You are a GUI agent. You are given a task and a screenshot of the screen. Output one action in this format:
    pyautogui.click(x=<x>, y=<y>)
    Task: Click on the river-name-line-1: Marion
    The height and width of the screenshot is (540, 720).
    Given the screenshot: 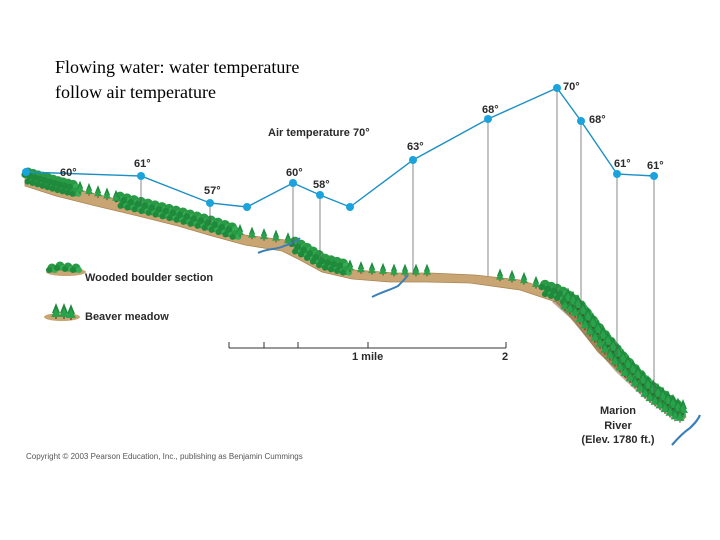 What is the action you would take?
    pyautogui.click(x=618, y=411)
    